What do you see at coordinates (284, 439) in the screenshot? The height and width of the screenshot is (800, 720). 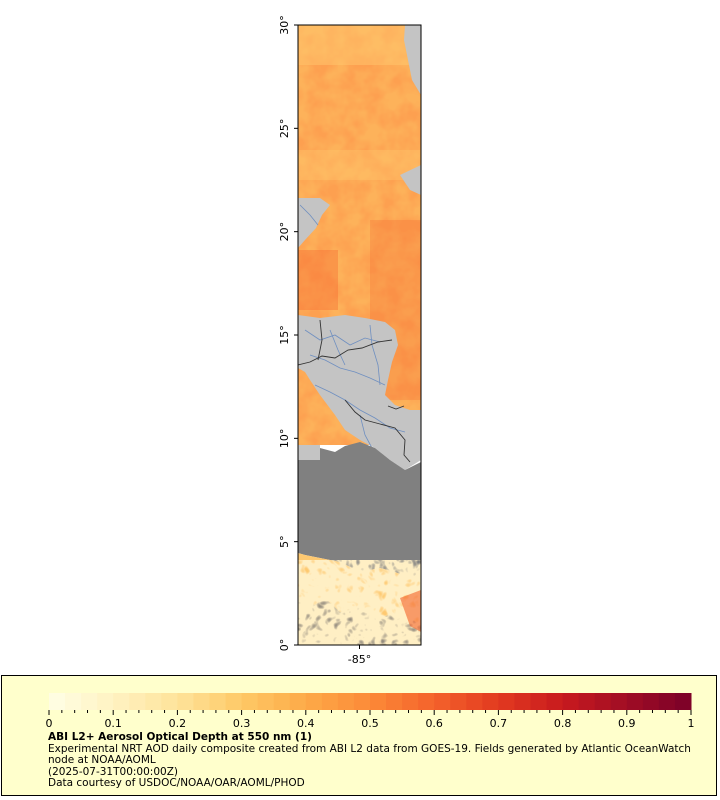 I see `lat-tick-label: 10°` at bounding box center [284, 439].